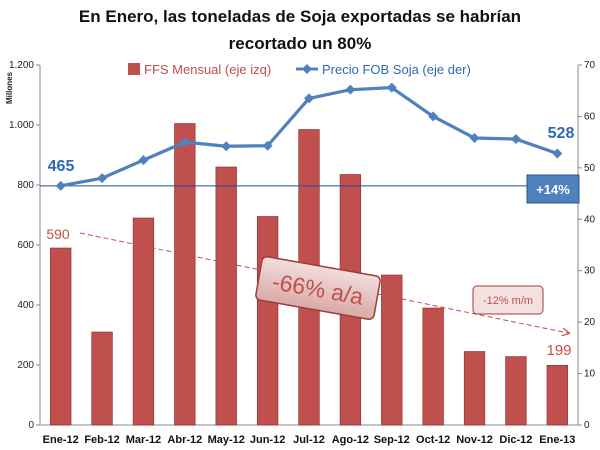 Image resolution: width=600 pixels, height=450 pixels. I want to click on left-tick-label: 600, so click(25, 245).